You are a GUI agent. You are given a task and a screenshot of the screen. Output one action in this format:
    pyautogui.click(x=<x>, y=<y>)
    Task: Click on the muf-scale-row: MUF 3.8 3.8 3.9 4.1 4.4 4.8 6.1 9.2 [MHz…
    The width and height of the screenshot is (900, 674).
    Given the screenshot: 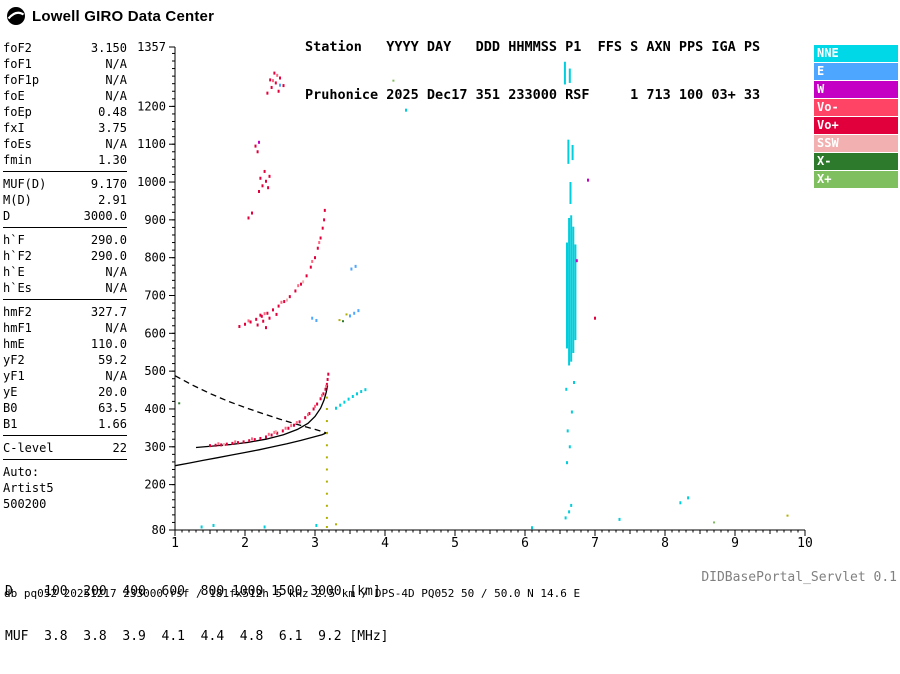 What is the action you would take?
    pyautogui.click(x=197, y=636)
    